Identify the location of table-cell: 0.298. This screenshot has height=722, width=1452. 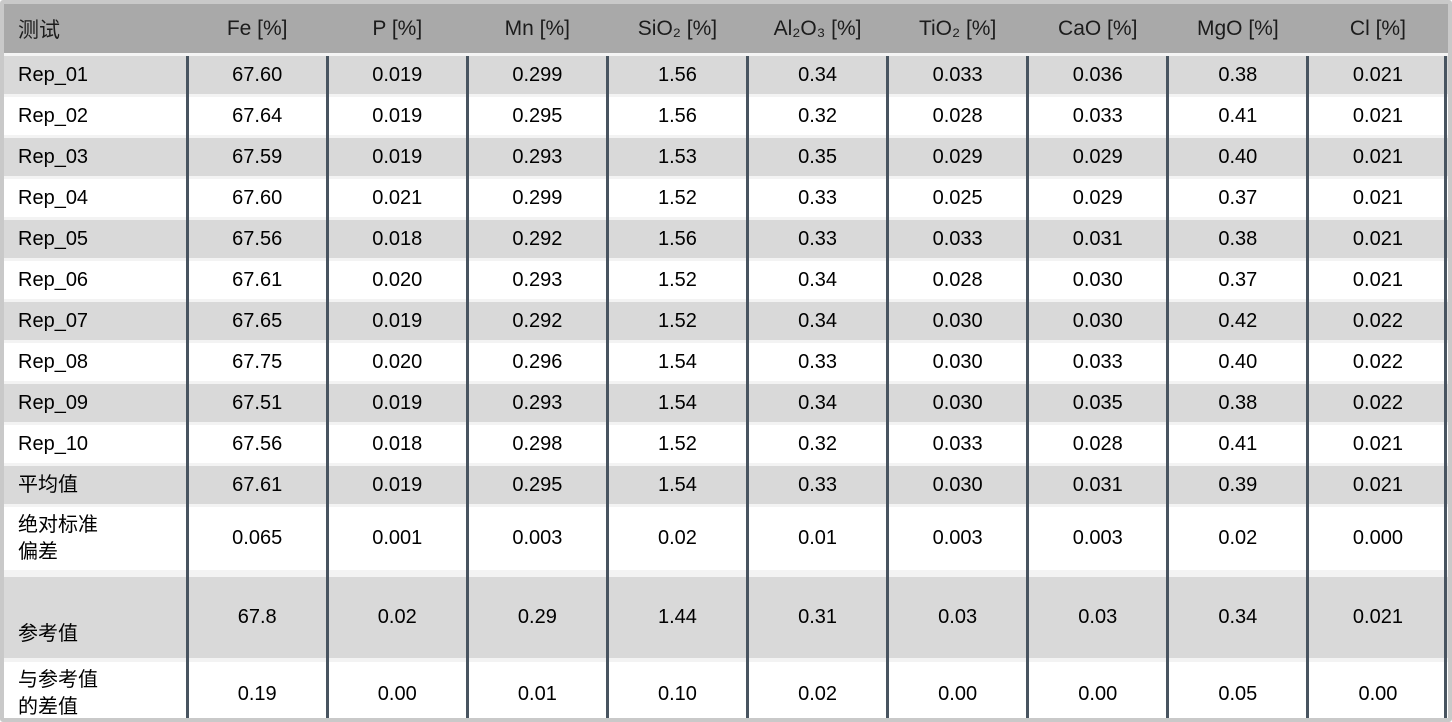
(537, 444).